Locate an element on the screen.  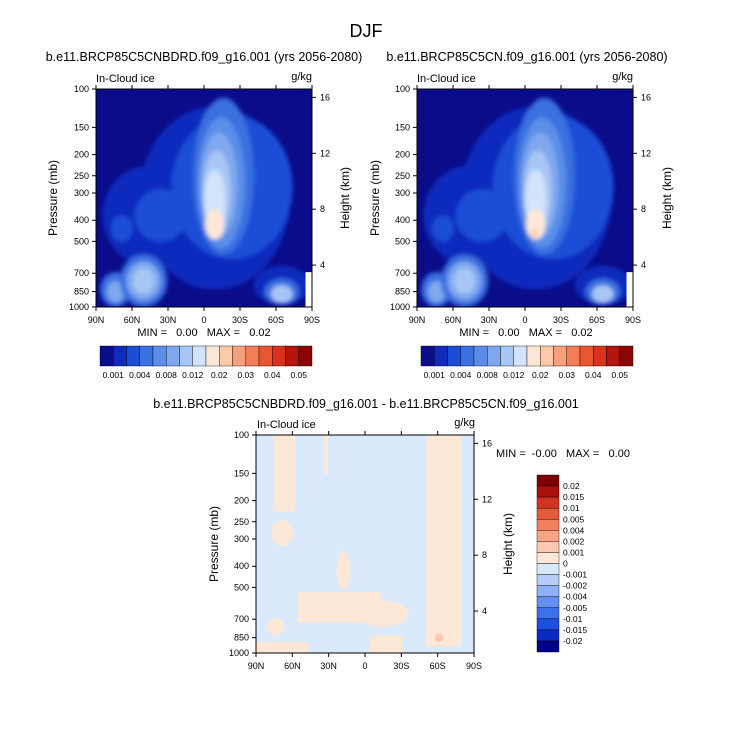
x-tick-label: 30S is located at coordinates (240, 320).